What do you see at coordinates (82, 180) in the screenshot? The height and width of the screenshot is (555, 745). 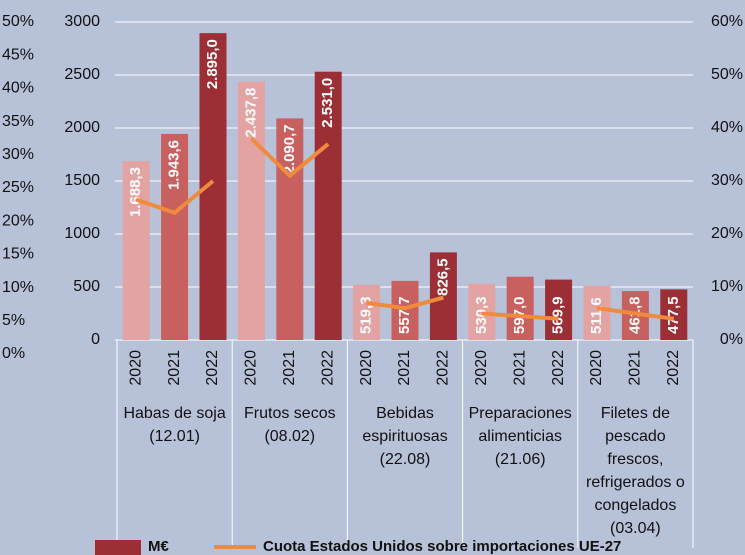 I see `y-tick-label: 1500` at bounding box center [82, 180].